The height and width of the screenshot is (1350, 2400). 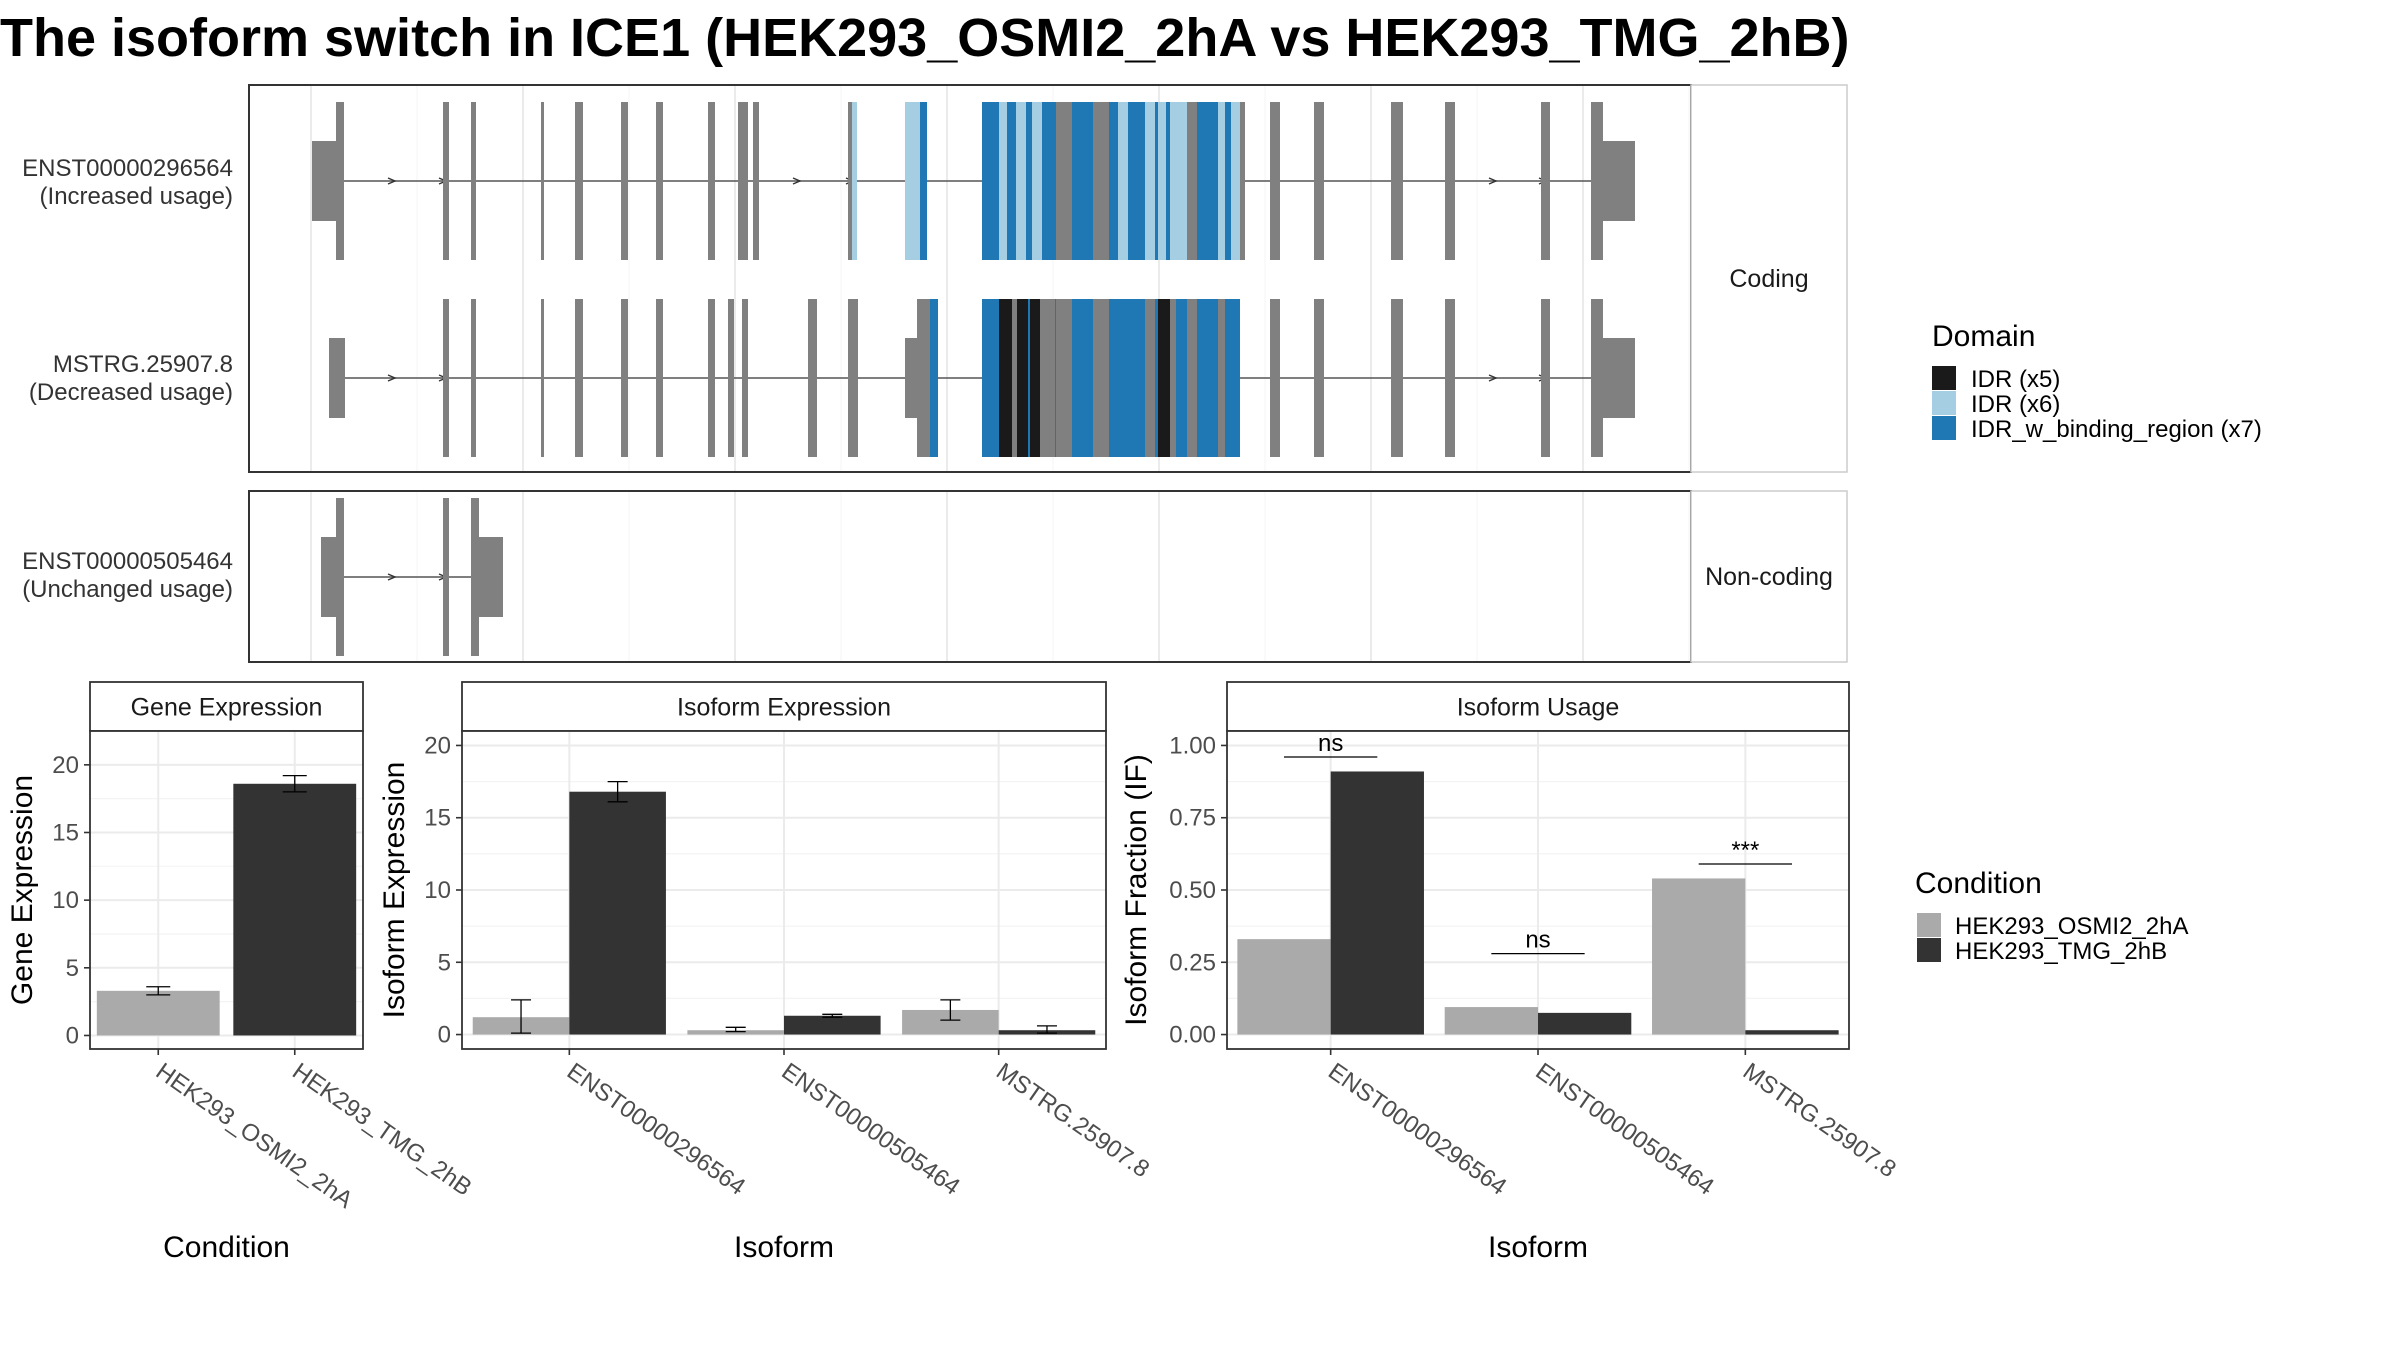 What do you see at coordinates (412, 577) in the screenshot?
I see `transcript-ENST00000505464` at bounding box center [412, 577].